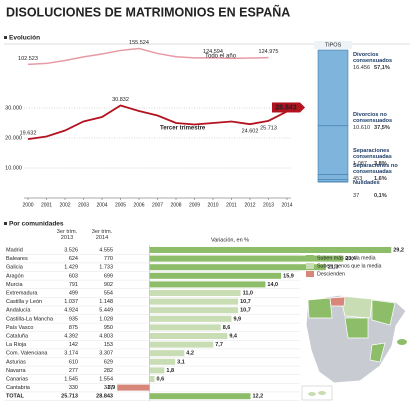 The image size is (414, 410). What do you see at coordinates (73, 328) in the screenshot?
I see `cell: 875` at bounding box center [73, 328].